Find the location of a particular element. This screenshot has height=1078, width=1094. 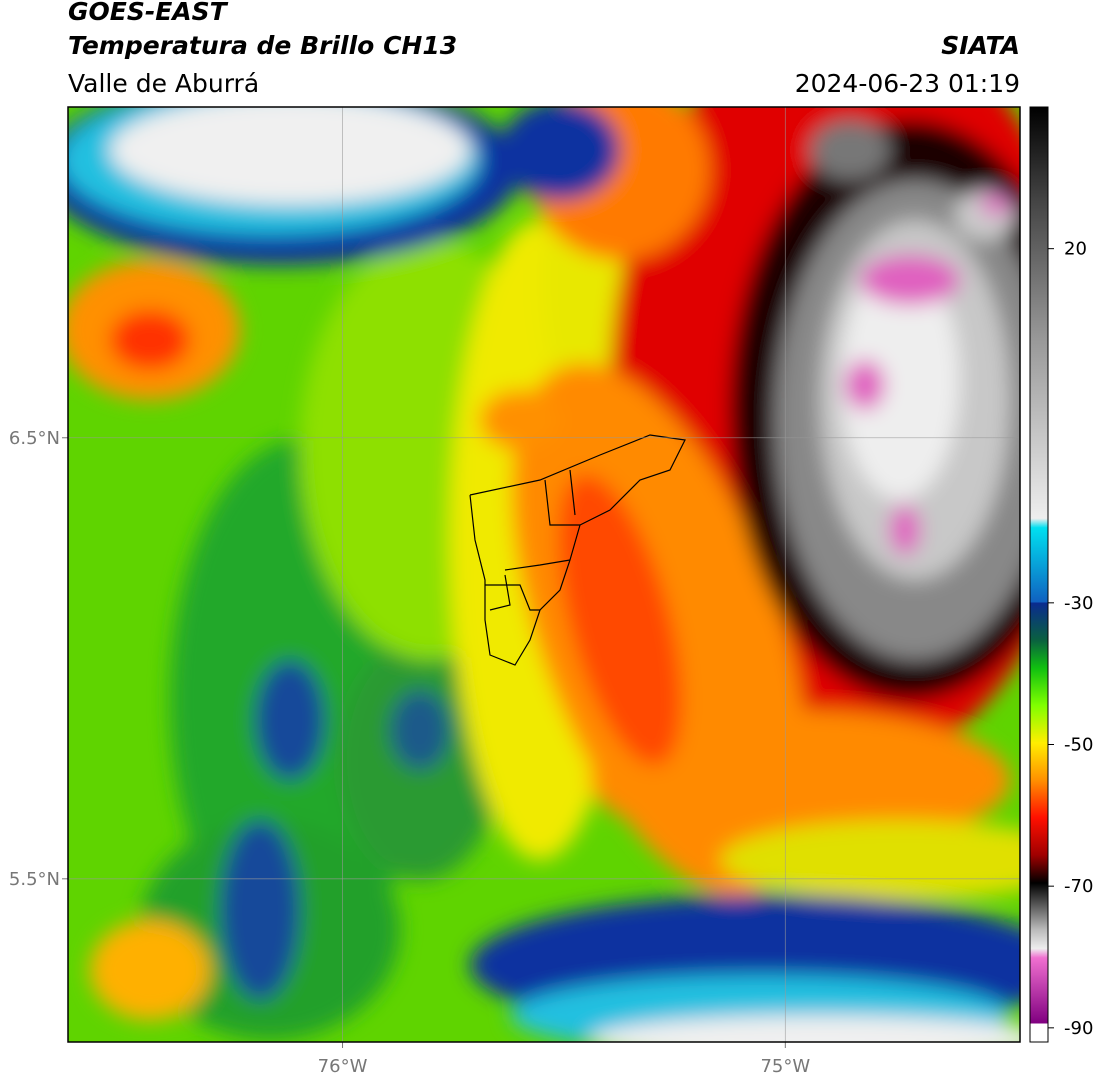

colorbar-ticks: 20 -30 -50 -70 -90 is located at coordinates (1070, 639).